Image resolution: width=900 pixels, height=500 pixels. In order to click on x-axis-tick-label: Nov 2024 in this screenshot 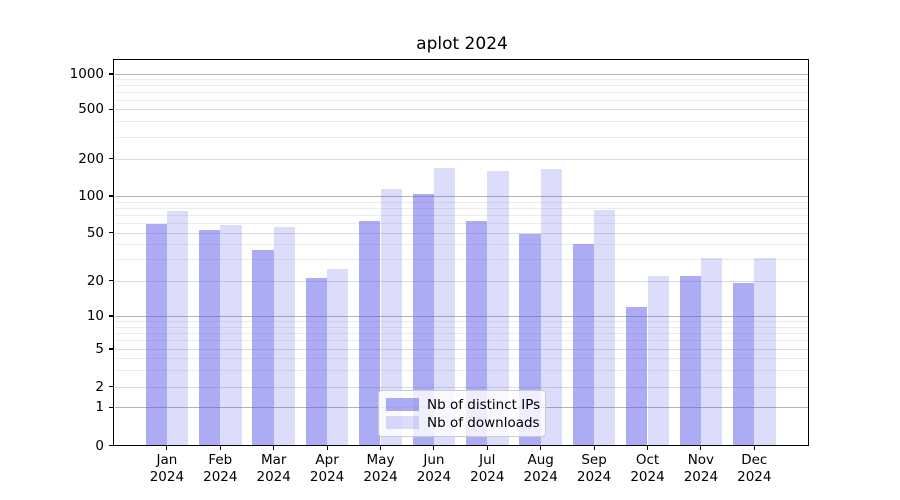, I will do `click(701, 468)`.